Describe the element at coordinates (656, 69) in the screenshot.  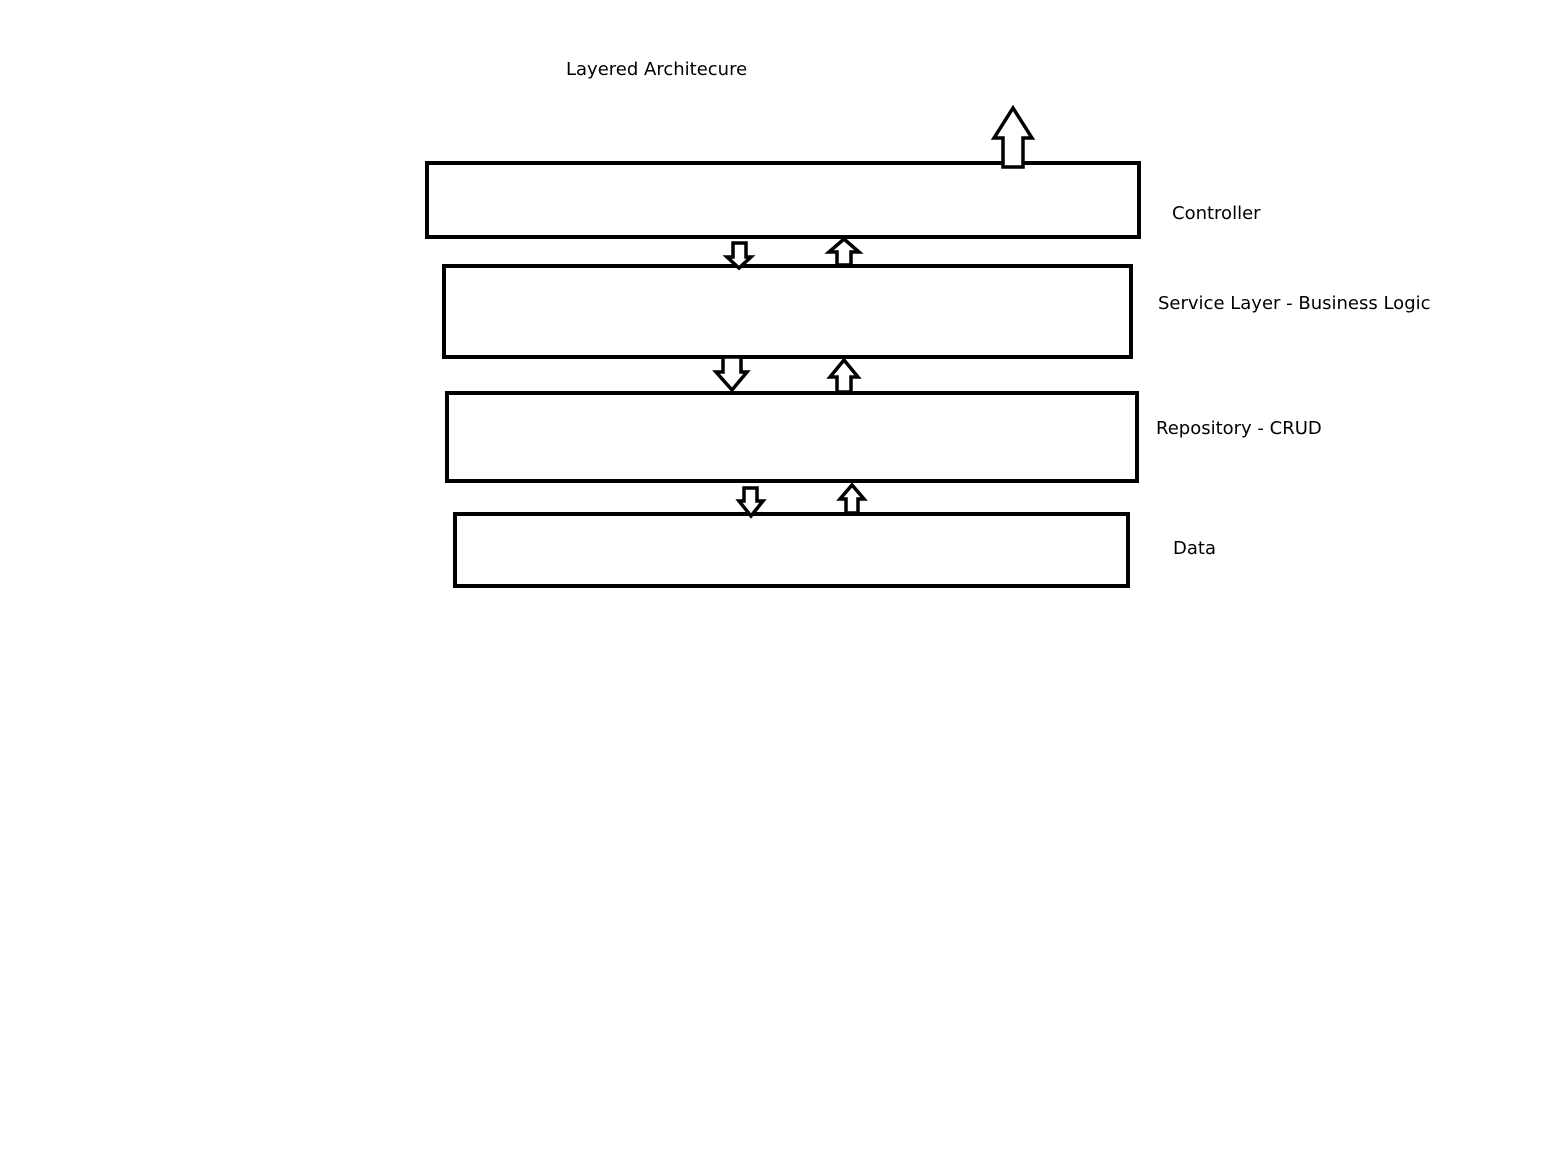
I see `diagram-title: Layered Architecure` at that location.